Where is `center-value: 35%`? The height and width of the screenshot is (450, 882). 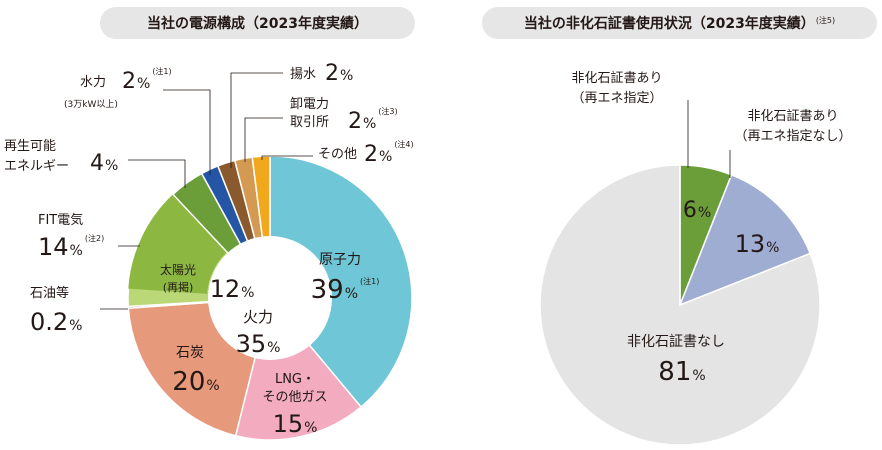
center-value: 35% is located at coordinates (258, 344).